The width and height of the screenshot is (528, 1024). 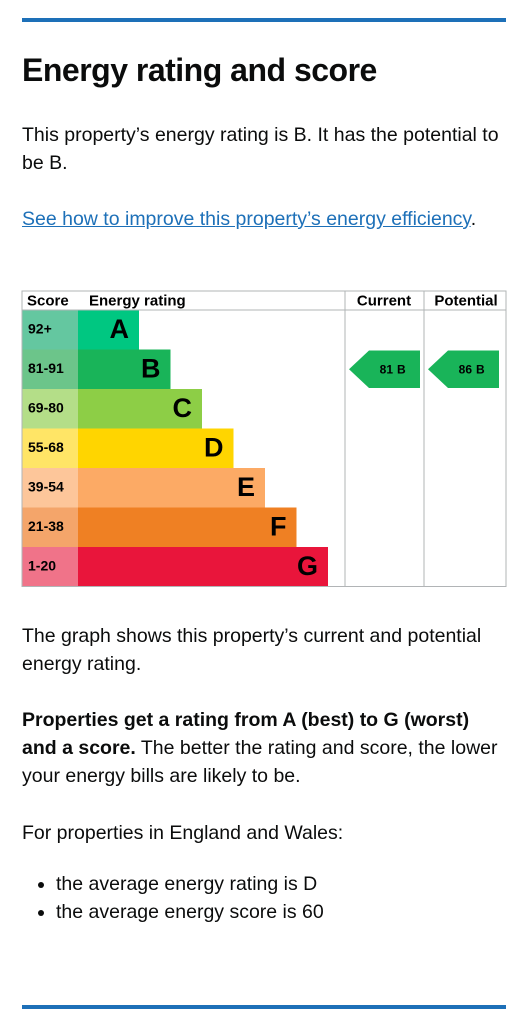 I want to click on column-header: Energy rating, so click(x=137, y=300).